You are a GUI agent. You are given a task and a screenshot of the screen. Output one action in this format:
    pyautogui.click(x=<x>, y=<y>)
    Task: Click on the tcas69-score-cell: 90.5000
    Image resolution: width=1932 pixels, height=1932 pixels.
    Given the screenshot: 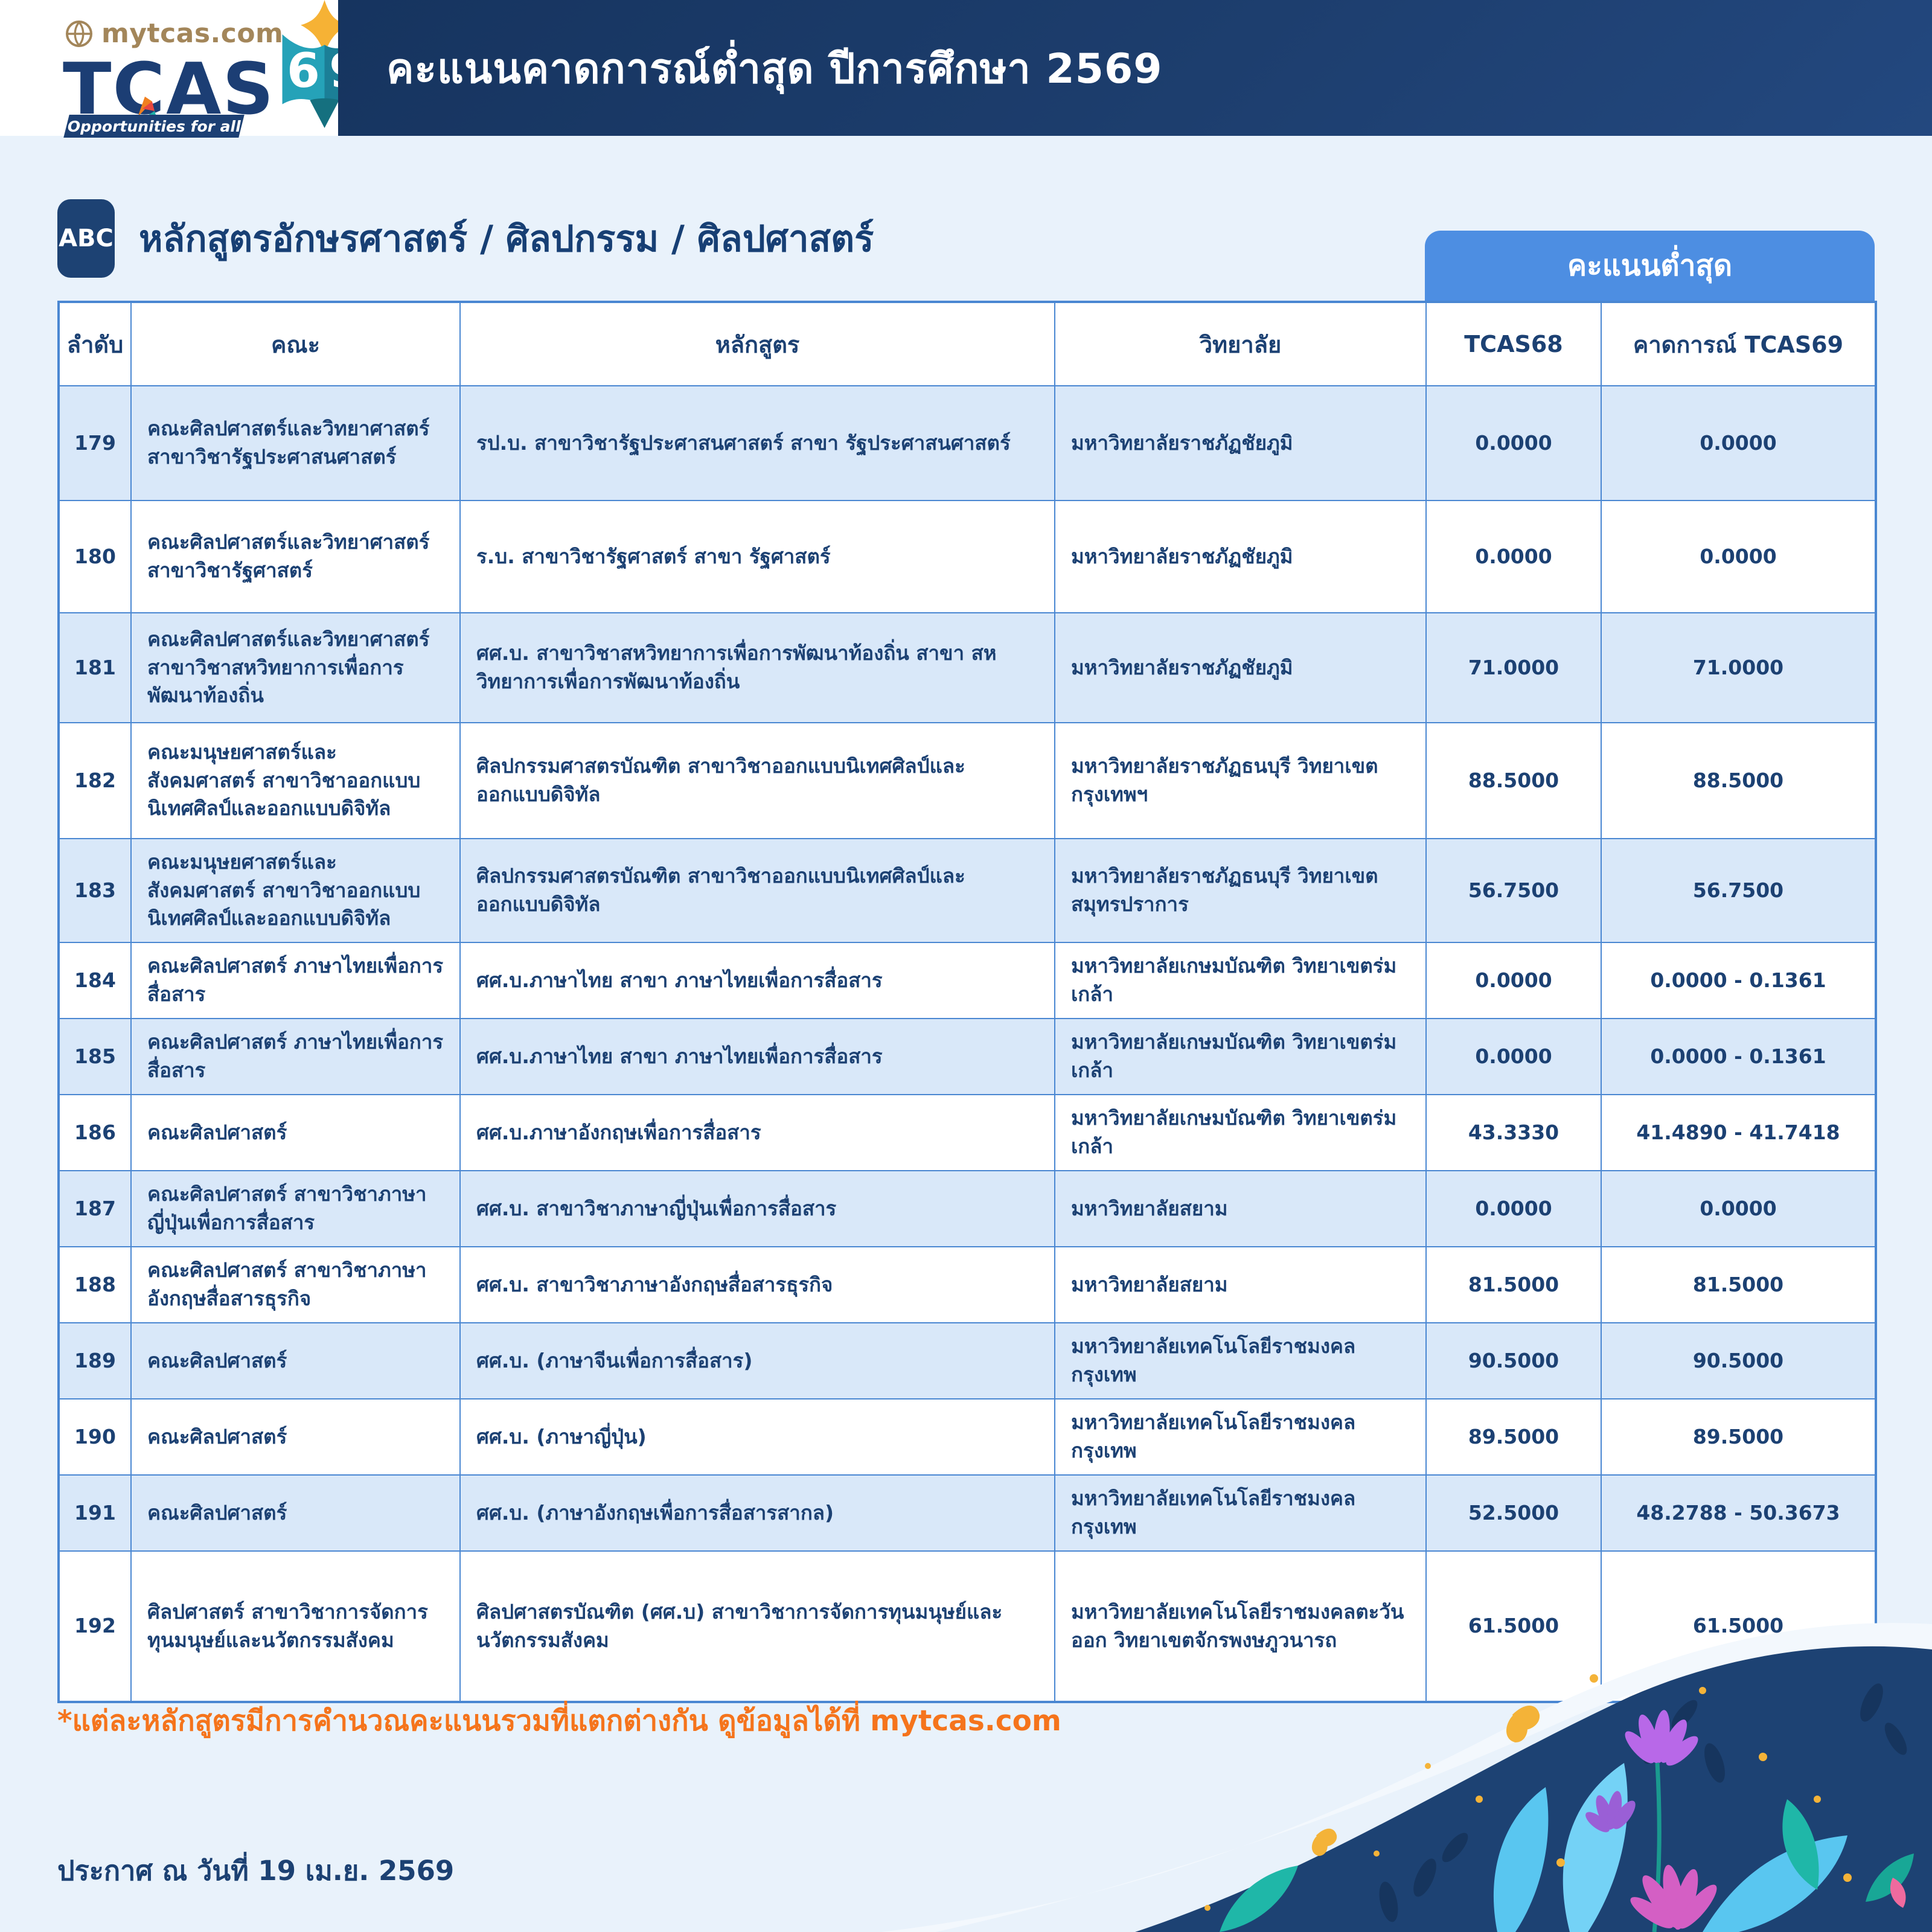 What is the action you would take?
    pyautogui.click(x=1738, y=1361)
    